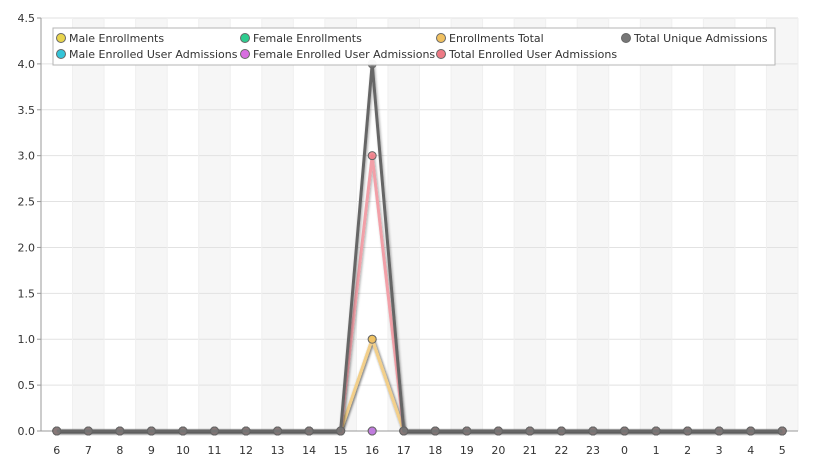 This screenshot has height=474, width=819. I want to click on legend-box, so click(414, 46).